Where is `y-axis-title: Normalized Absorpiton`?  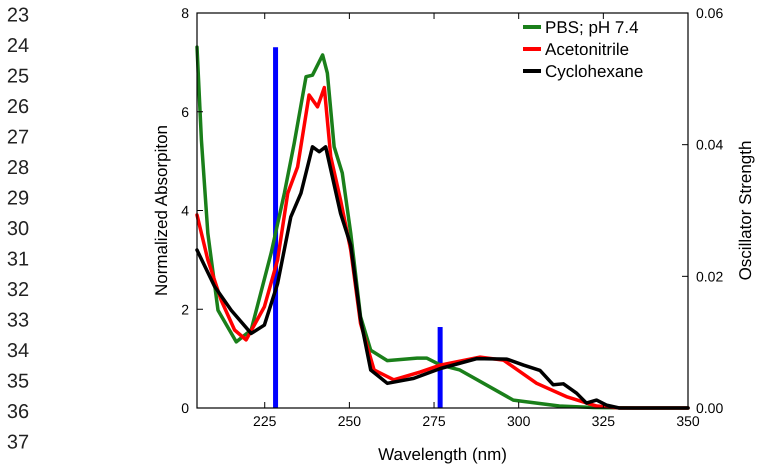 y-axis-title: Normalized Absorpiton is located at coordinates (161, 210).